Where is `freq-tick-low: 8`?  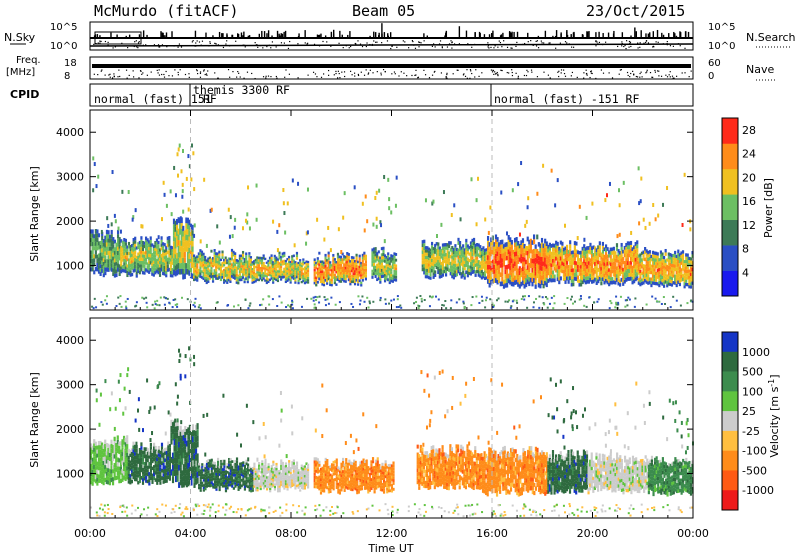 freq-tick-low: 8 is located at coordinates (67, 76).